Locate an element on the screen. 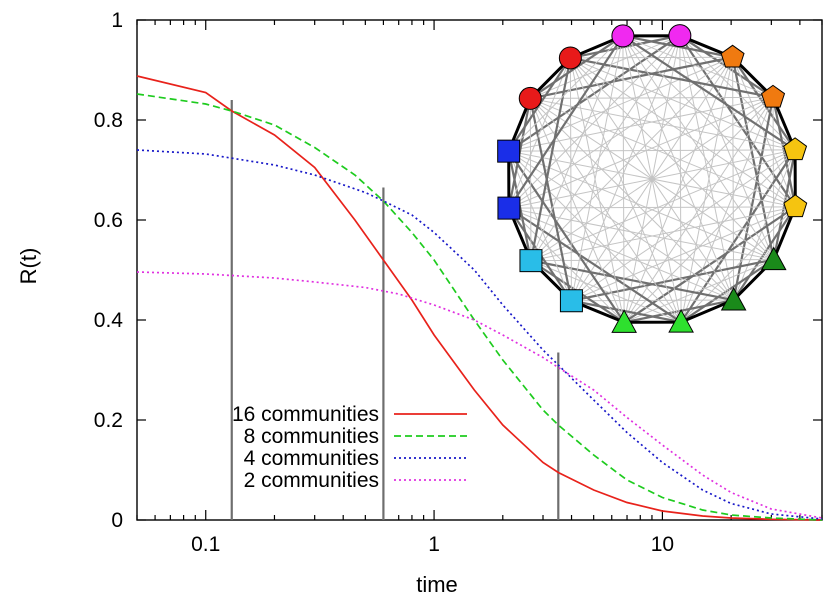 This screenshot has height=605, width=823. x-axis-label: time is located at coordinates (437, 584).